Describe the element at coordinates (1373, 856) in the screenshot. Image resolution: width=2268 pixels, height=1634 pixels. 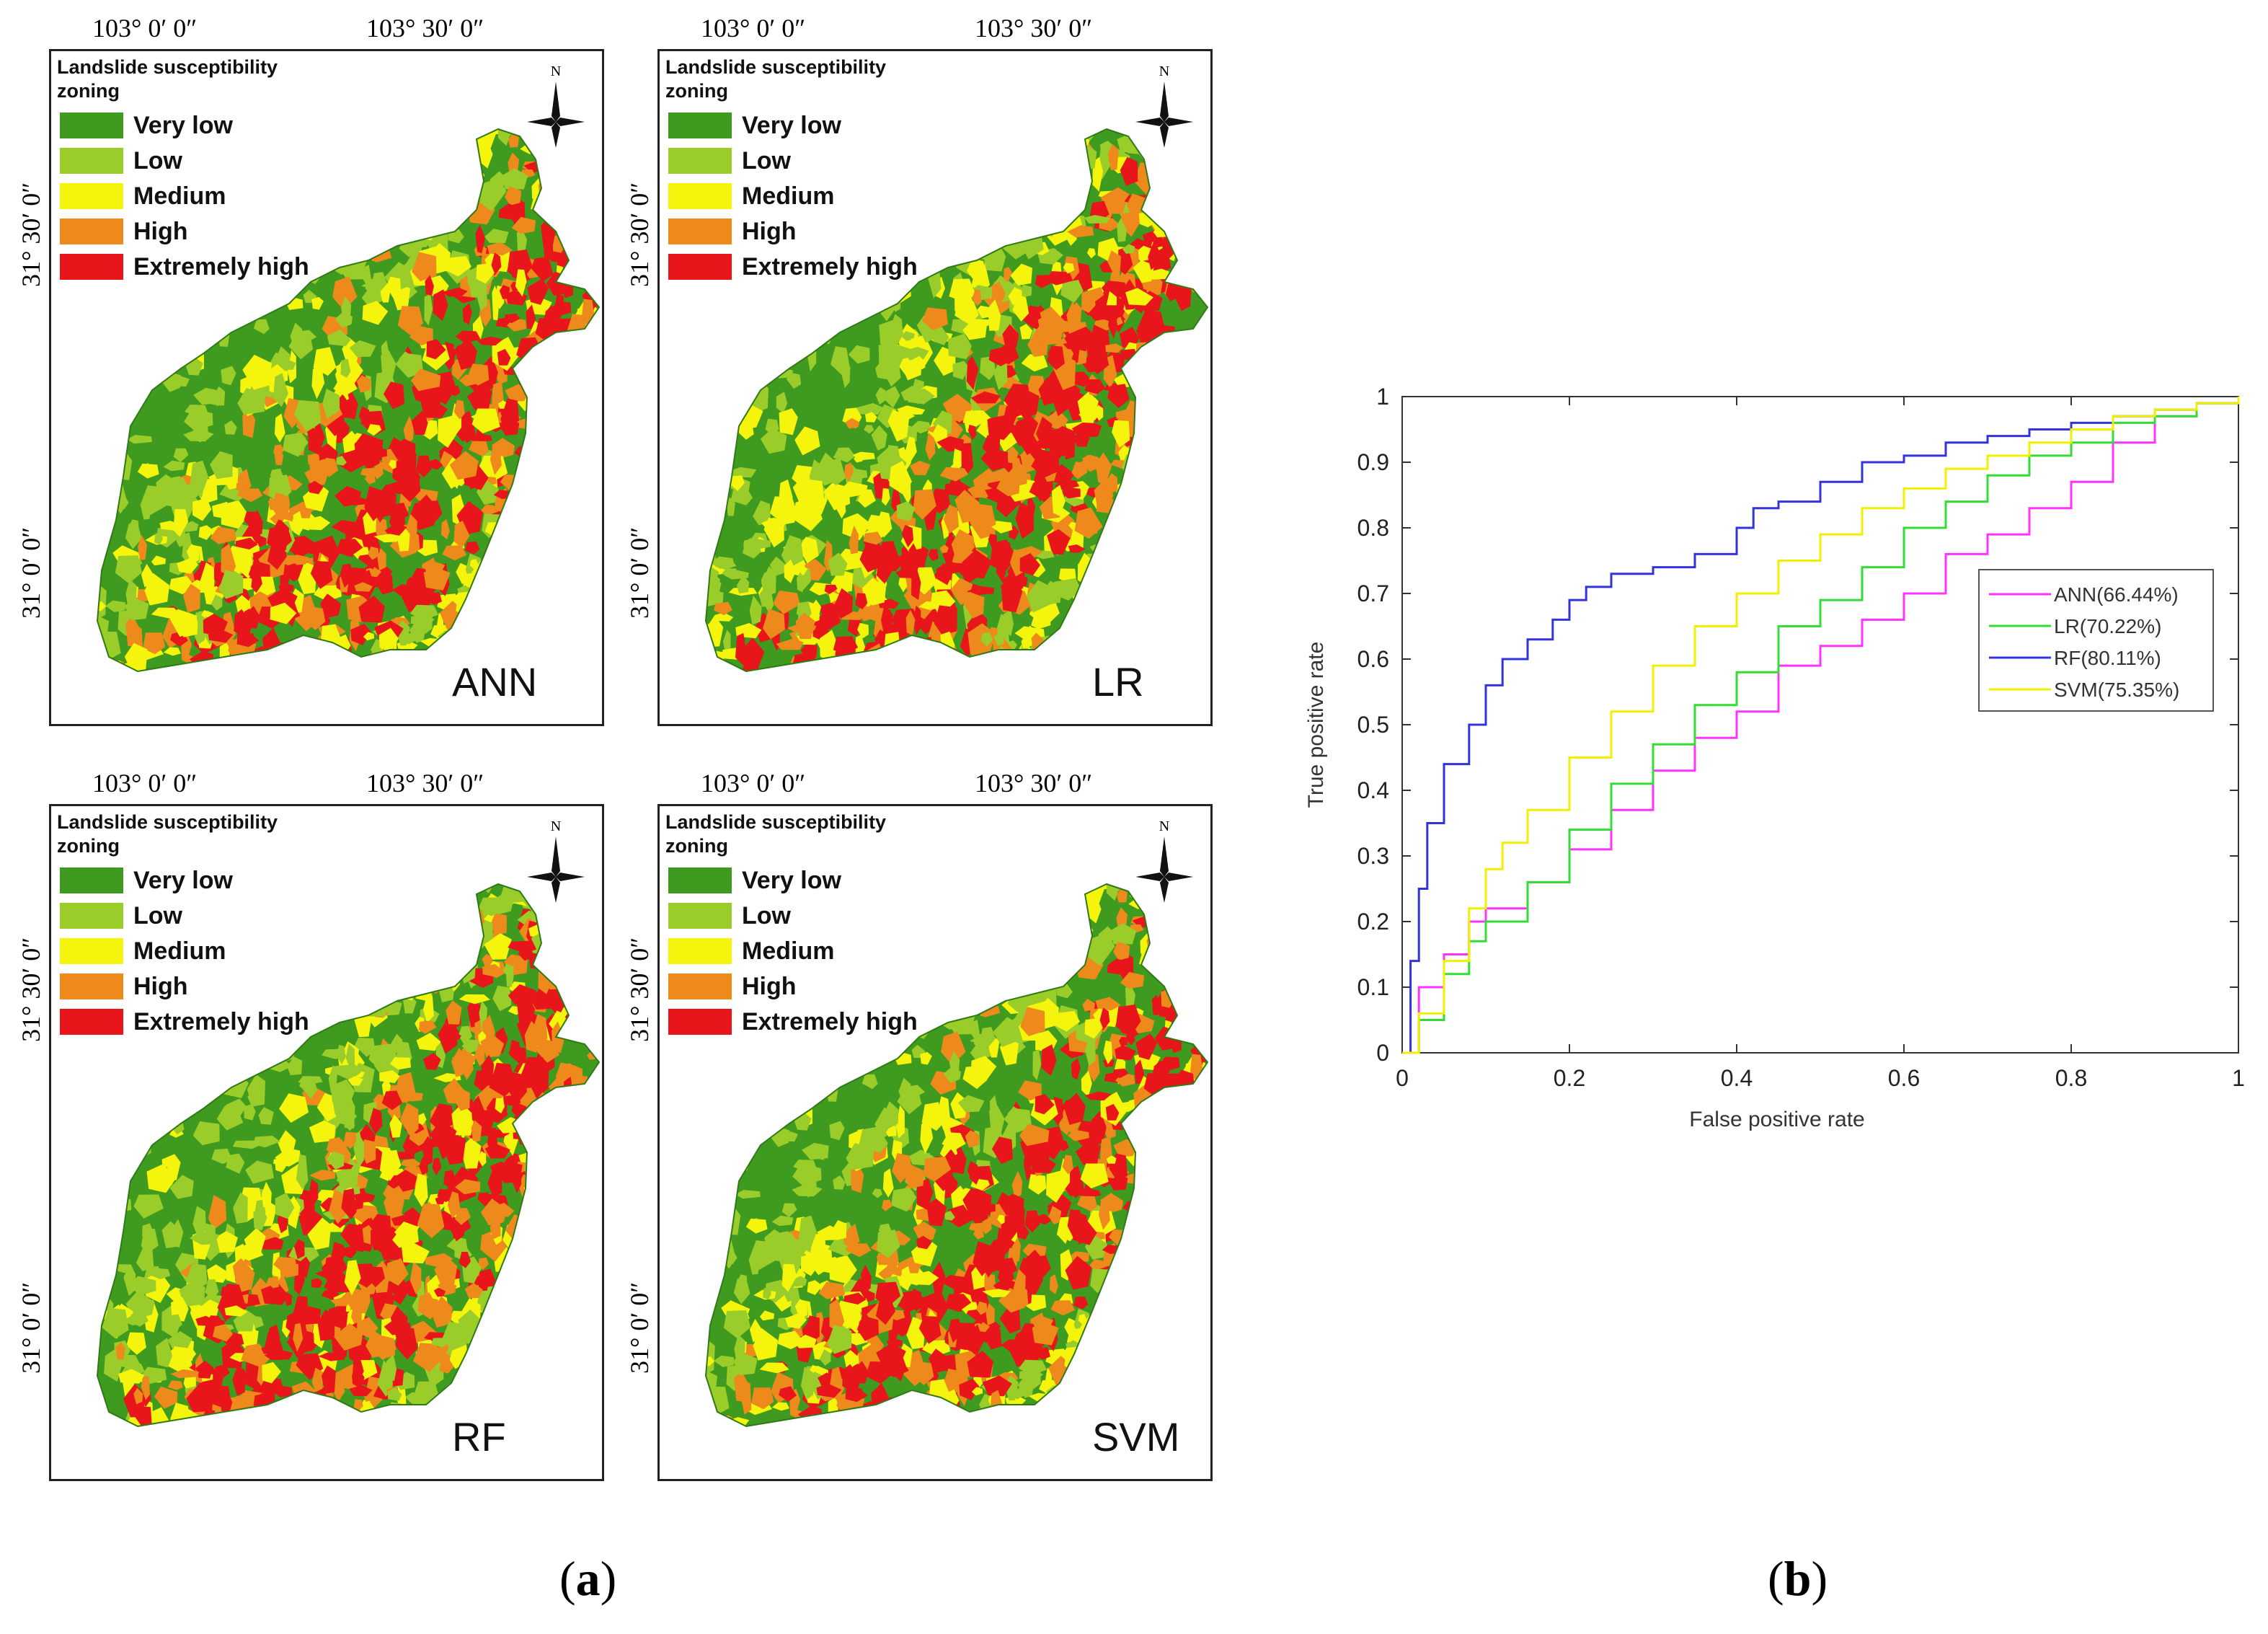
I see `y-tick-label: 0.3` at that location.